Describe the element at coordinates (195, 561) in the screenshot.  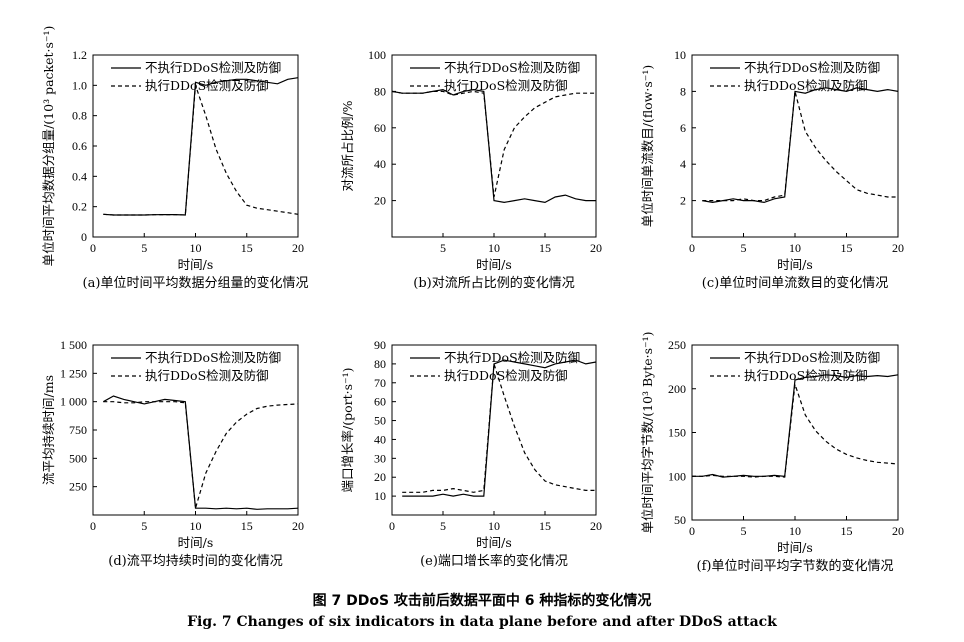
I see `panel-caption: (d)流平均持续时间的变化情况` at that location.